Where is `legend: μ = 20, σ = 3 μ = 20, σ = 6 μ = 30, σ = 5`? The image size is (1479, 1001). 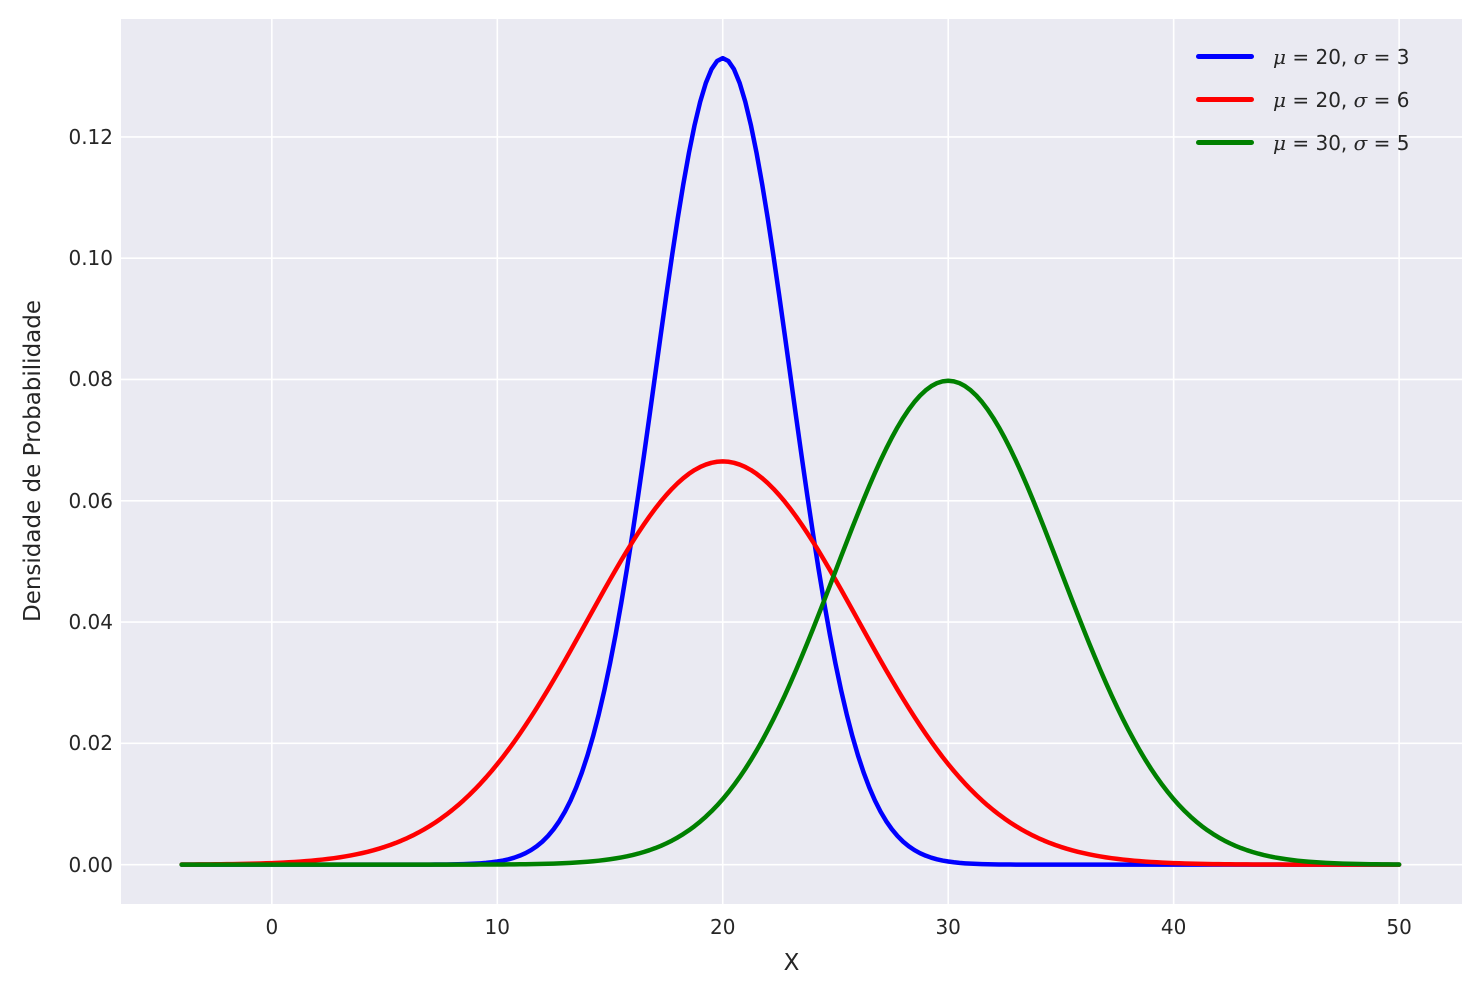
legend: μ = 20, σ = 3 μ = 20, σ = 6 μ = 30, σ = 5 is located at coordinates (1303, 99).